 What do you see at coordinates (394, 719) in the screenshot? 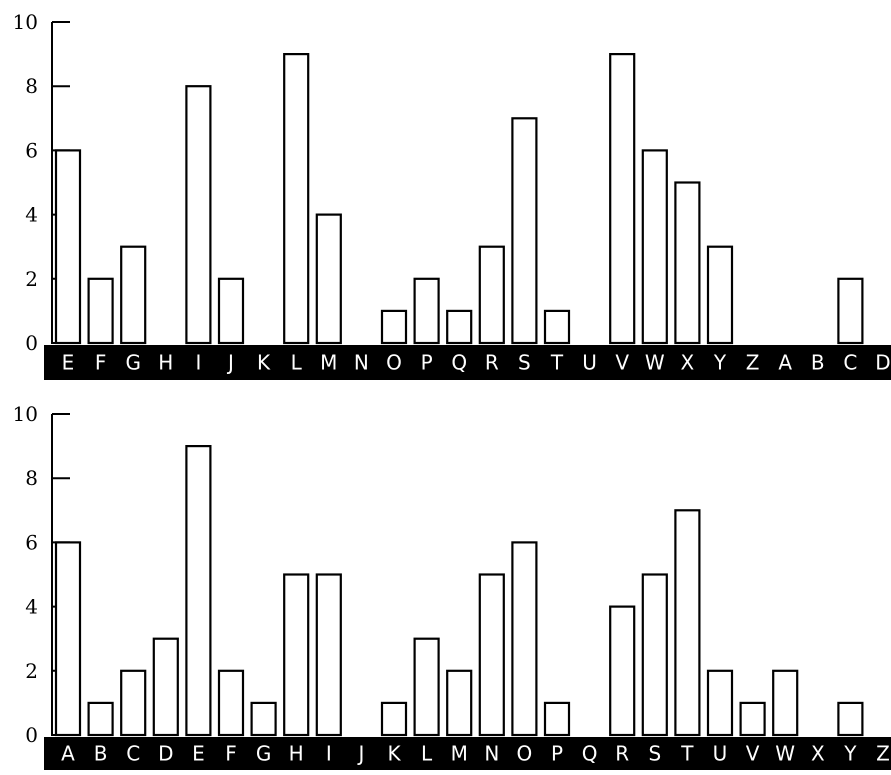
I see `bar-K` at bounding box center [394, 719].